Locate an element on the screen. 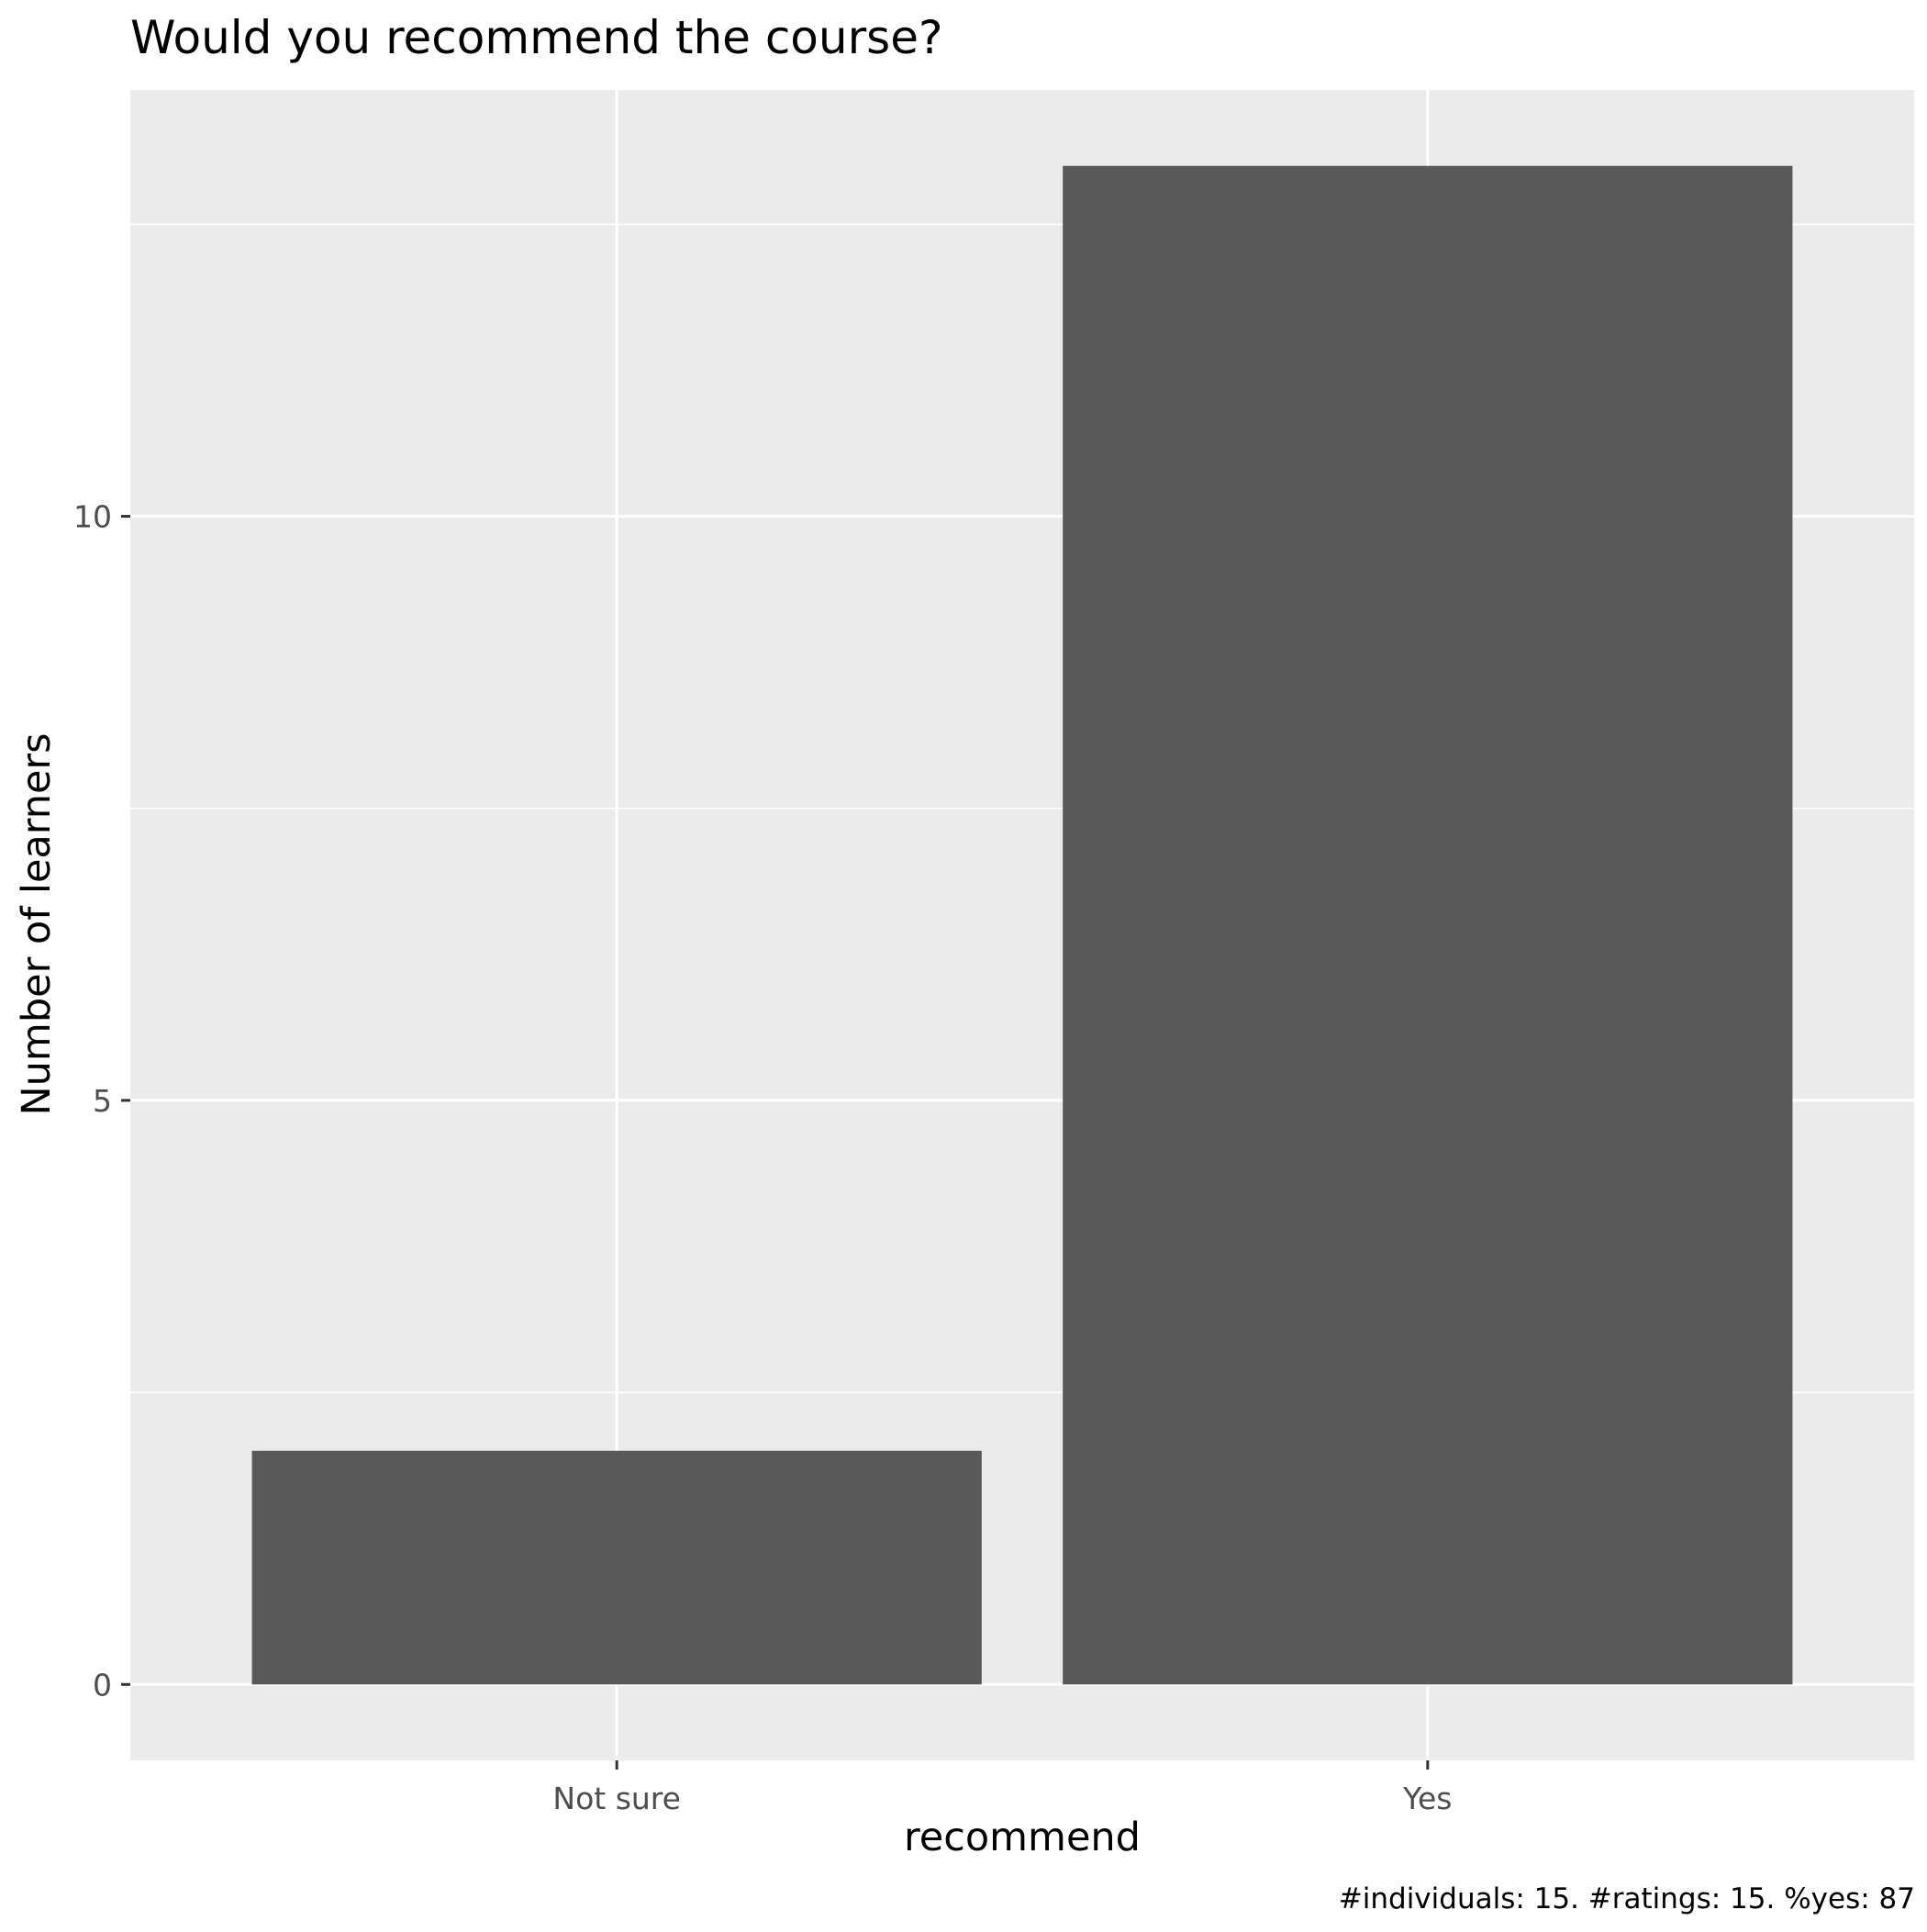  y-tick-label: 10 is located at coordinates (92, 517).